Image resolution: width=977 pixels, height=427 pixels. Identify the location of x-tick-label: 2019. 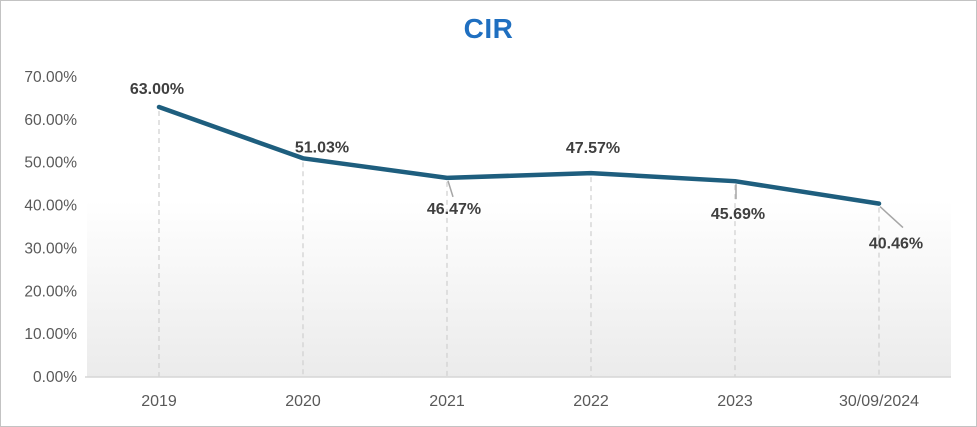
(159, 401).